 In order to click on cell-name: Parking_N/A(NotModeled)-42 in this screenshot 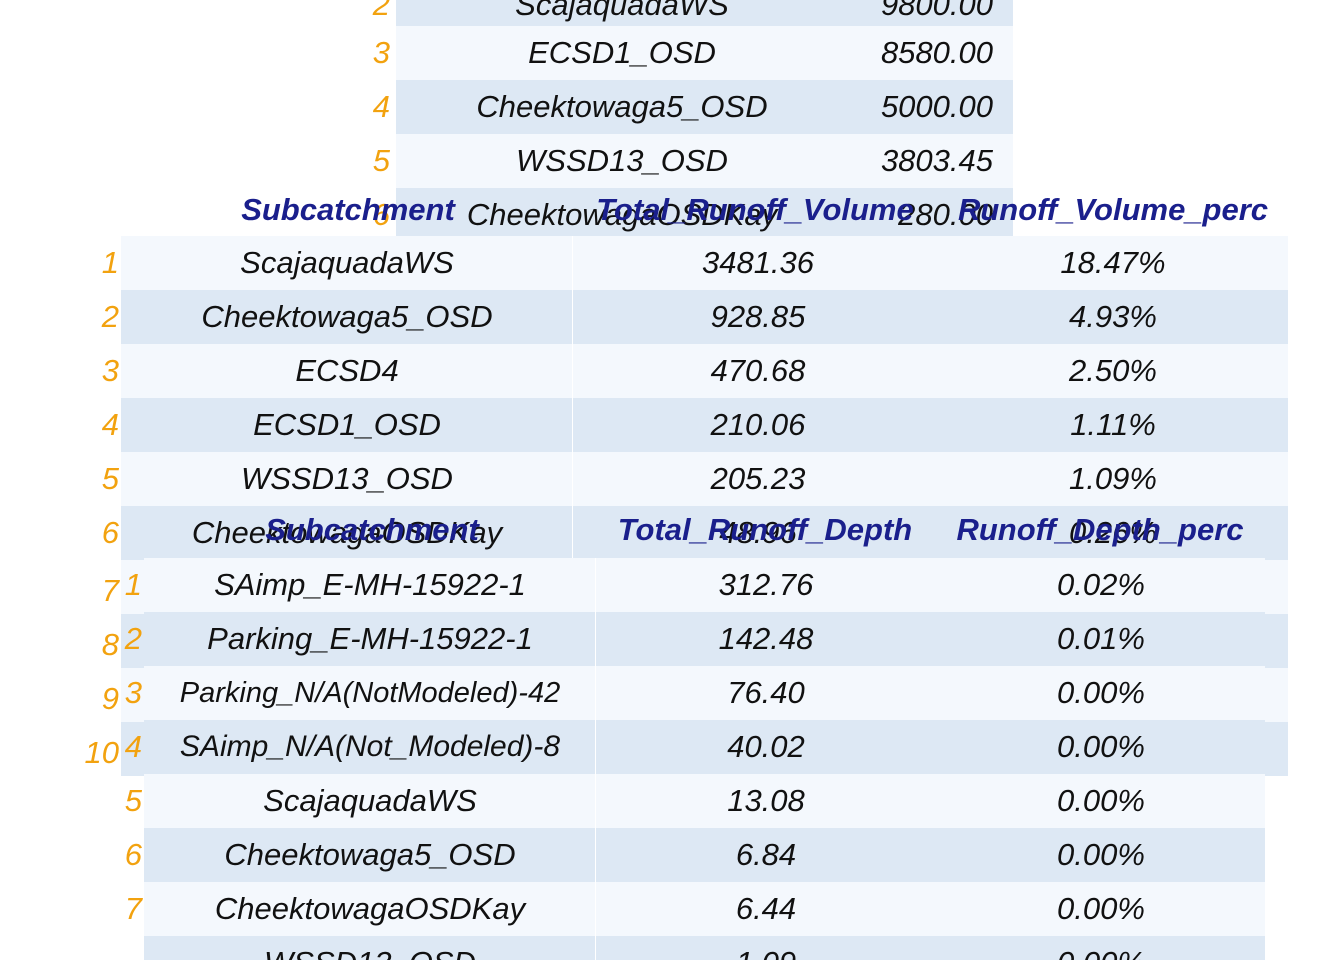, I will do `click(370, 693)`.